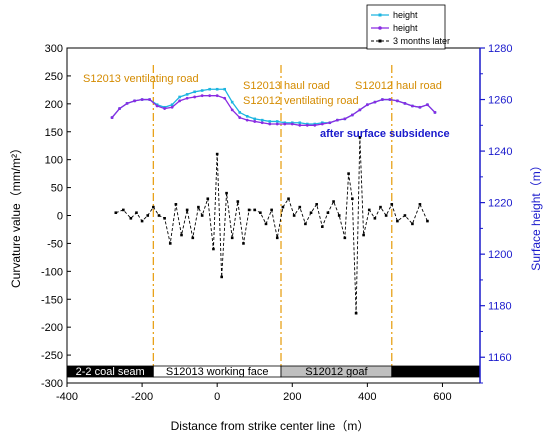  What do you see at coordinates (436, 371) in the screenshot?
I see `band-segment` at bounding box center [436, 371].